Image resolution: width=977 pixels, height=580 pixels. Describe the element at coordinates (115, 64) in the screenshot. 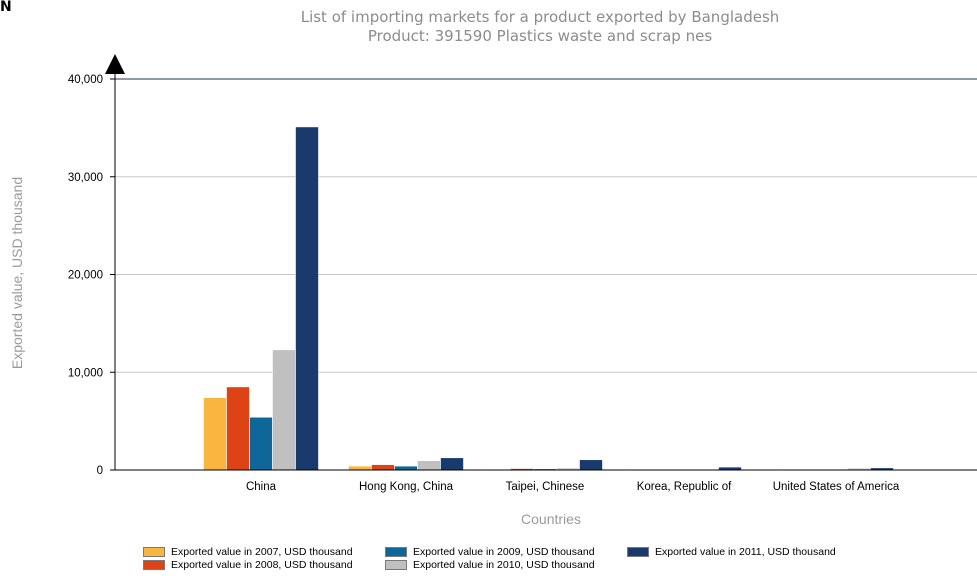

I see `y-axis-arrow` at that location.